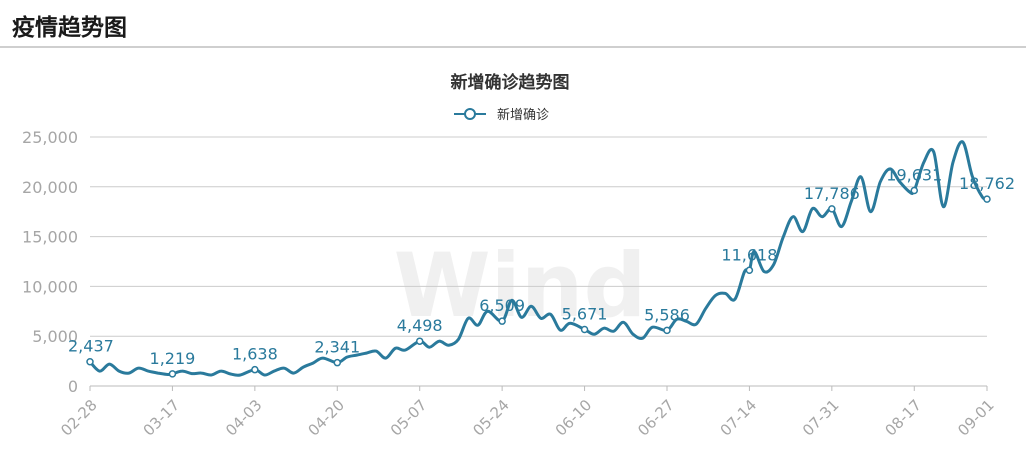 The image size is (1026, 454). What do you see at coordinates (337, 347) in the screenshot?
I see `data-label: 2,341` at bounding box center [337, 347].